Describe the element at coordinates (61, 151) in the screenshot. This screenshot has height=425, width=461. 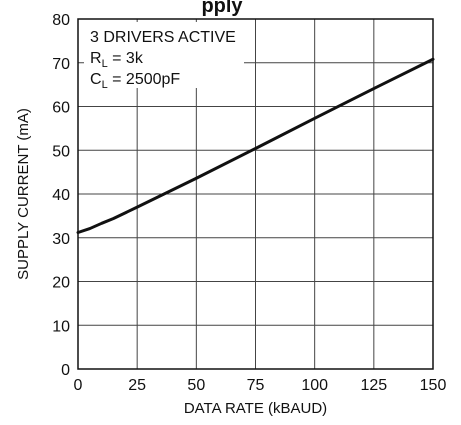
I see `y-tick-label: 50` at that location.